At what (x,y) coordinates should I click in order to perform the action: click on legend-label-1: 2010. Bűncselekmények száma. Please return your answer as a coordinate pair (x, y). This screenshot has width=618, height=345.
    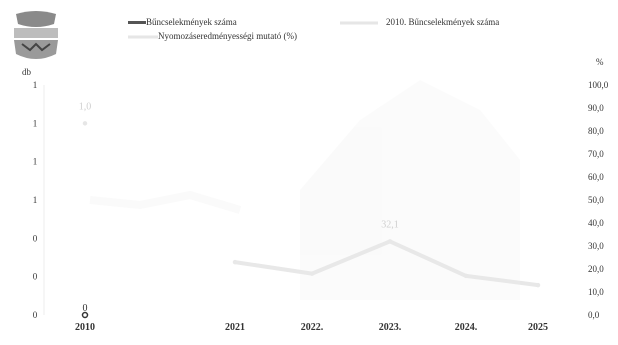
    Looking at the image, I should click on (442, 22).